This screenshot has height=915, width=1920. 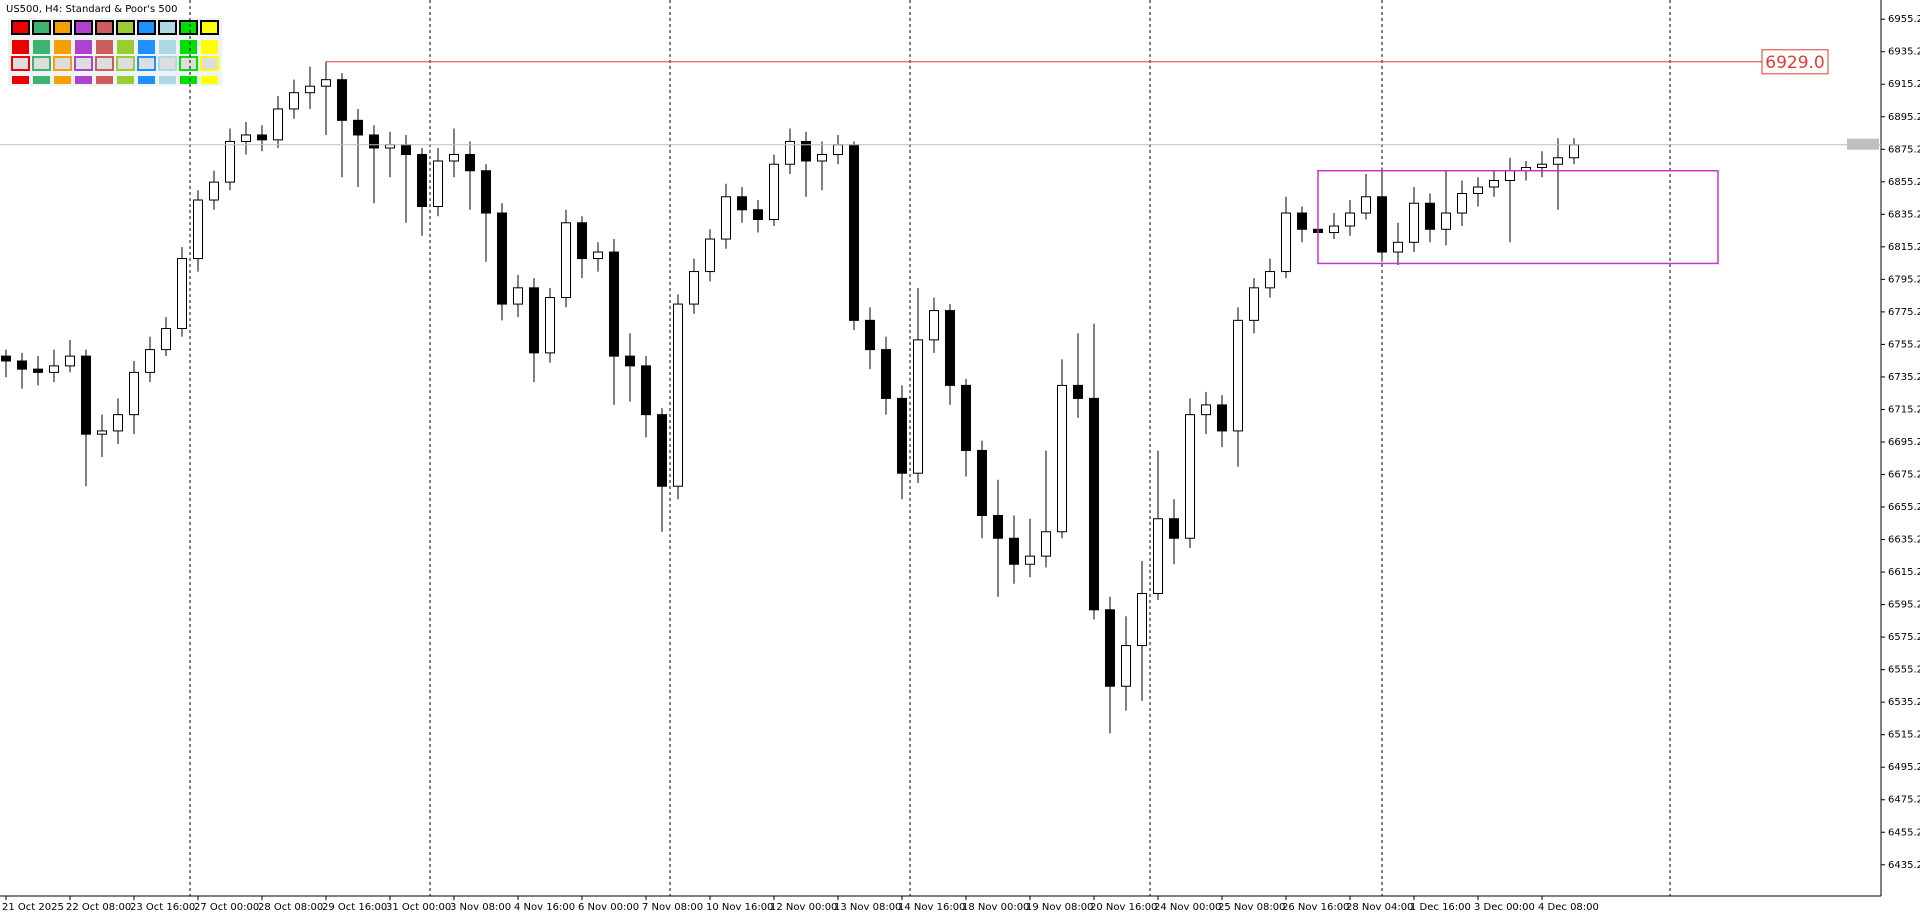 I want to click on y-tick-label: 6595.2, so click(x=1904, y=605).